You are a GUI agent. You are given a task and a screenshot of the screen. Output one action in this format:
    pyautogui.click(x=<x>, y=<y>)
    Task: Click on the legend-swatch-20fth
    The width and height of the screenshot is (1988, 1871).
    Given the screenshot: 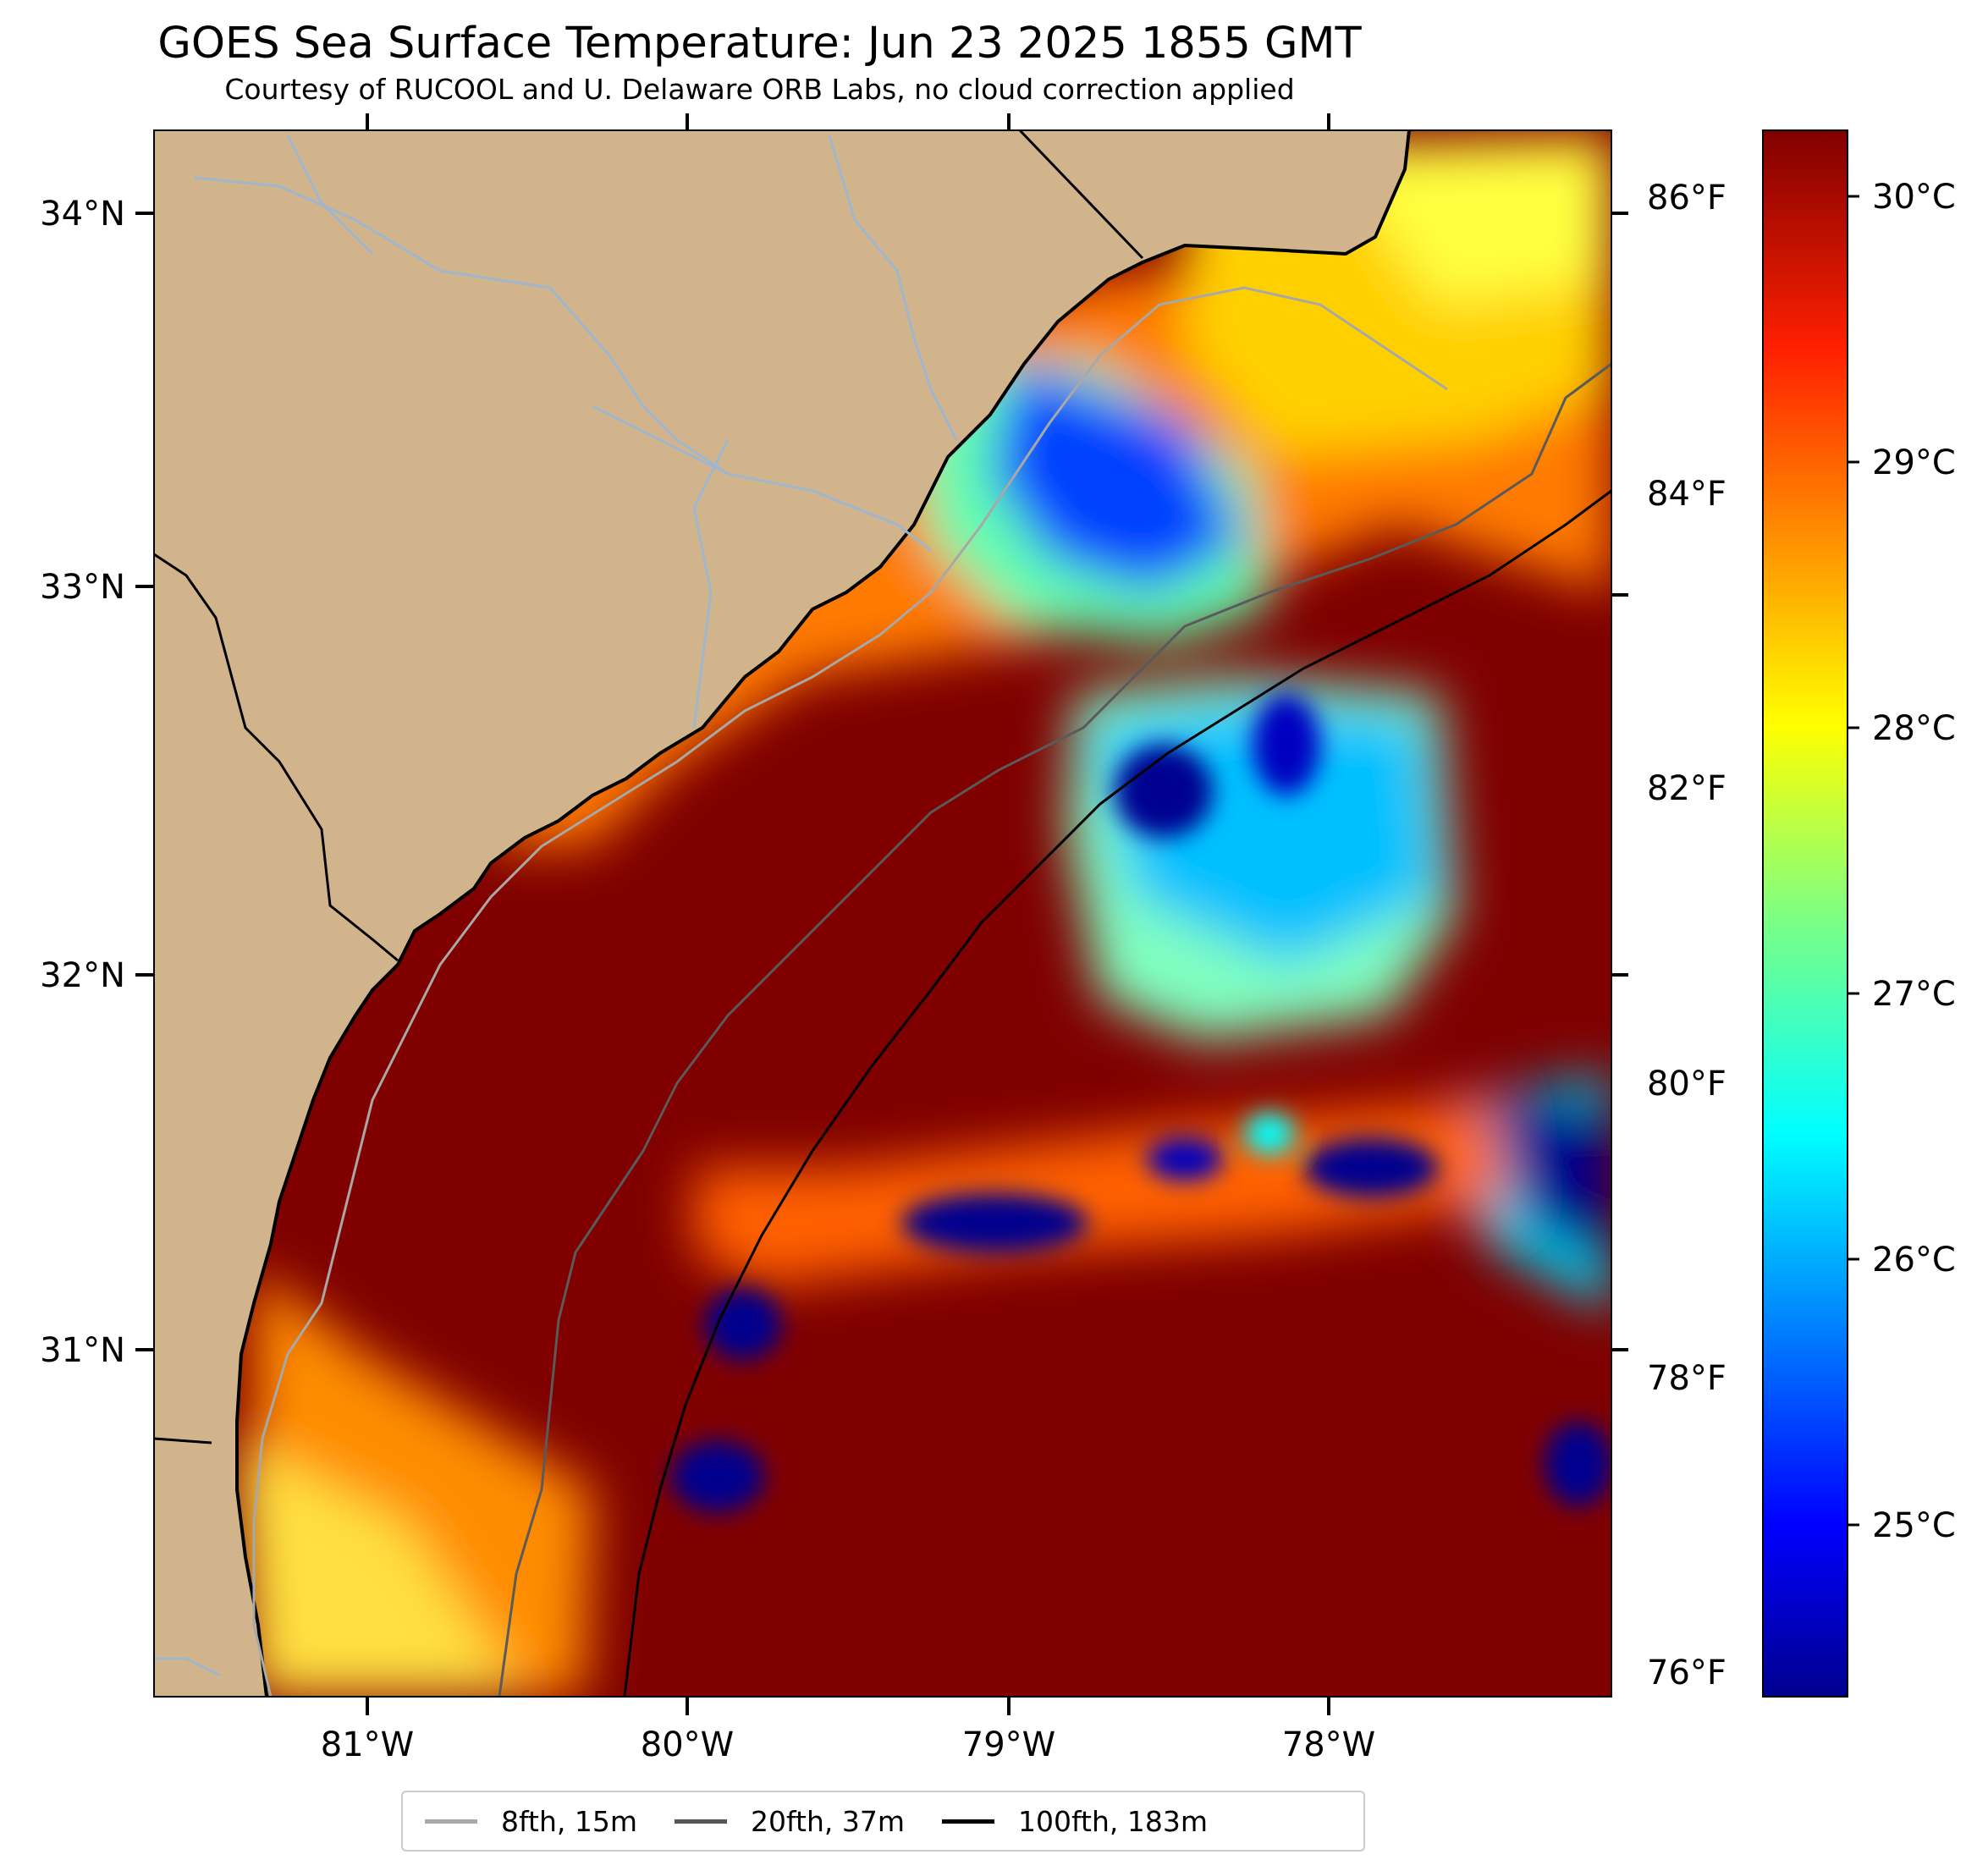 What is the action you would take?
    pyautogui.click(x=701, y=1822)
    